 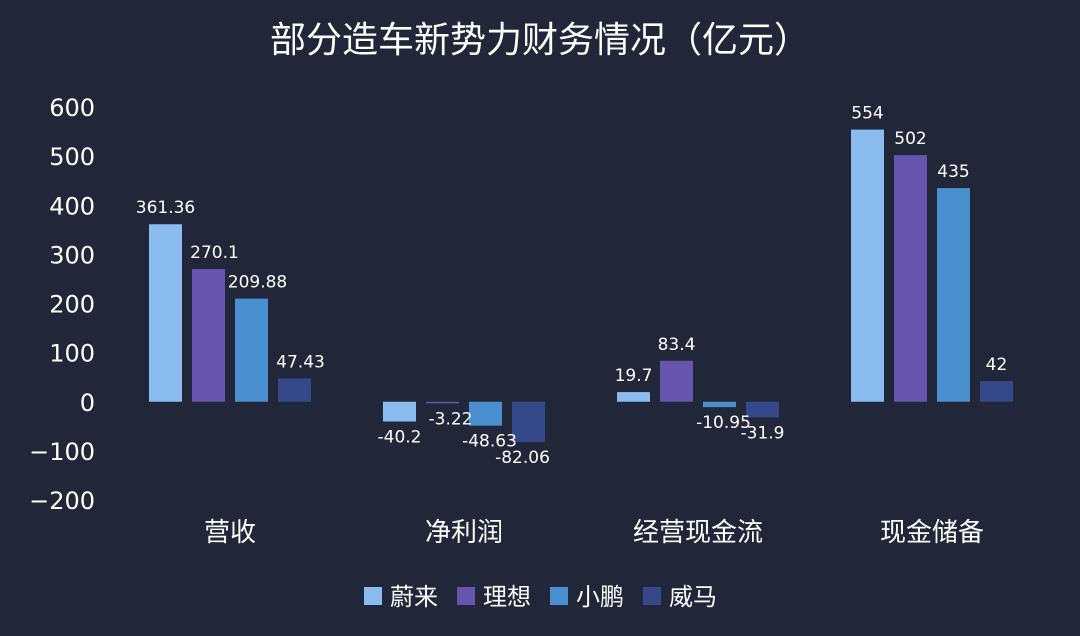 What do you see at coordinates (464, 533) in the screenshot?
I see `x-tick-label: 净利润` at bounding box center [464, 533].